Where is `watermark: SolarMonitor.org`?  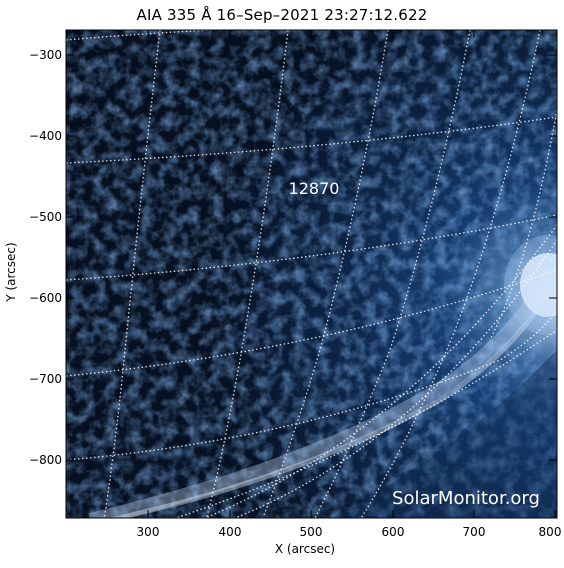
watermark: SolarMonitor.org is located at coordinates (466, 498).